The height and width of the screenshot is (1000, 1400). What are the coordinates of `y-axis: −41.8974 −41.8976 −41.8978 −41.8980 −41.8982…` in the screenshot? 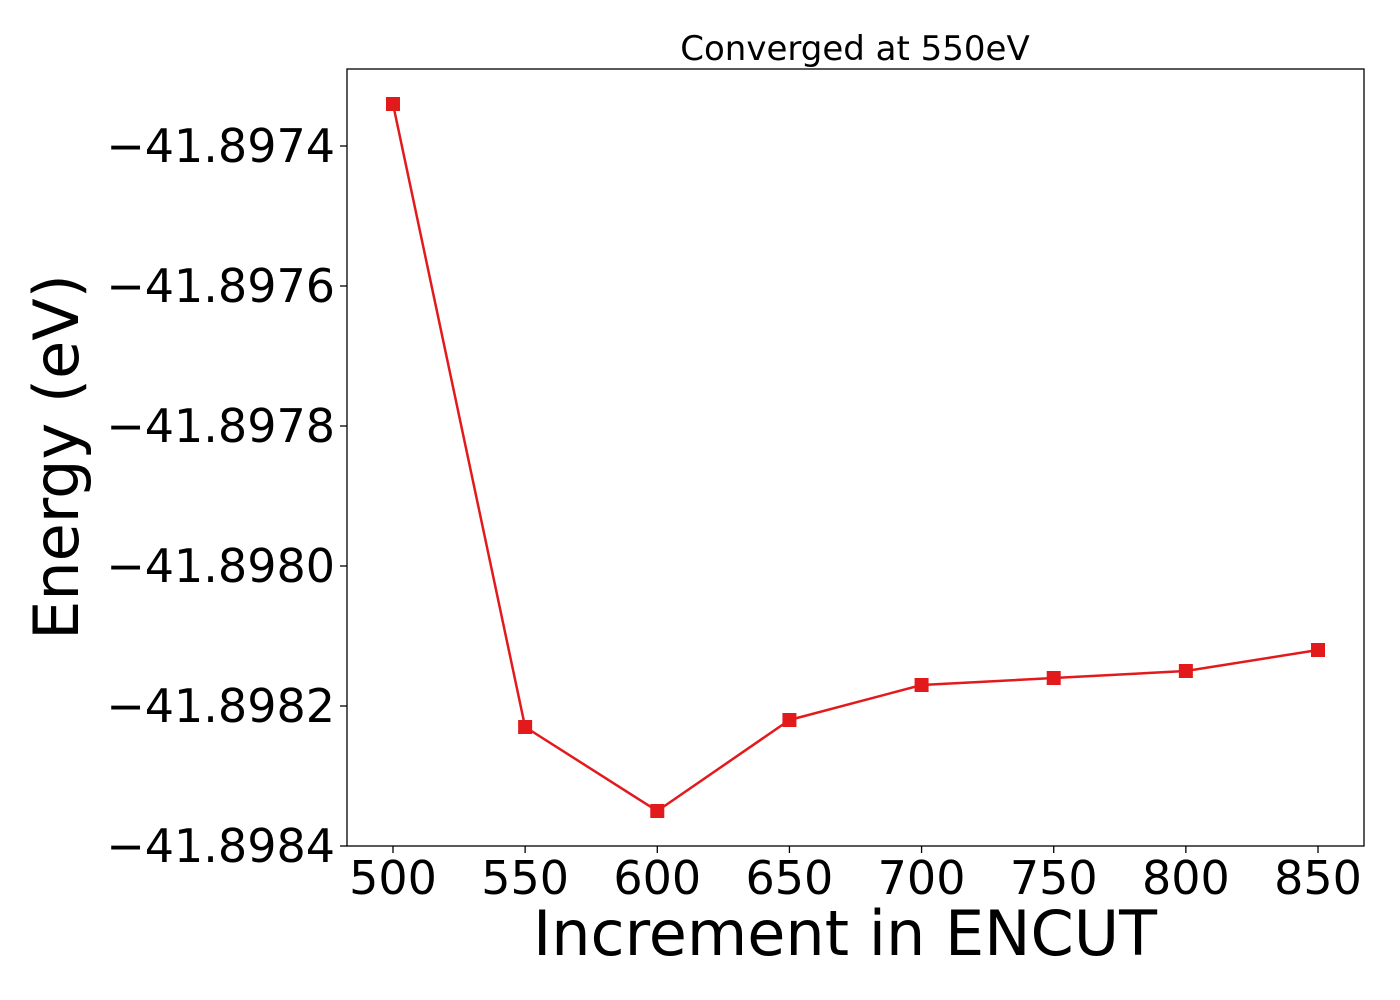 It's located at (226, 496).